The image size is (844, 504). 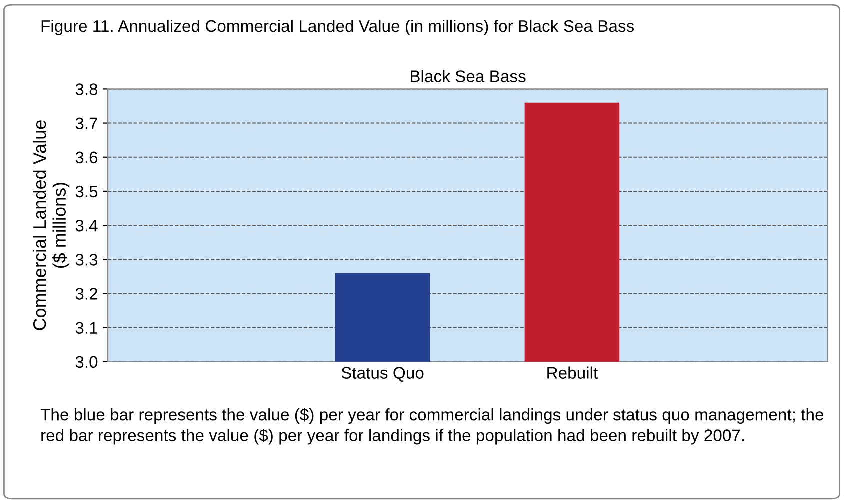 What do you see at coordinates (87, 328) in the screenshot?
I see `y-tick-label: 3.1` at bounding box center [87, 328].